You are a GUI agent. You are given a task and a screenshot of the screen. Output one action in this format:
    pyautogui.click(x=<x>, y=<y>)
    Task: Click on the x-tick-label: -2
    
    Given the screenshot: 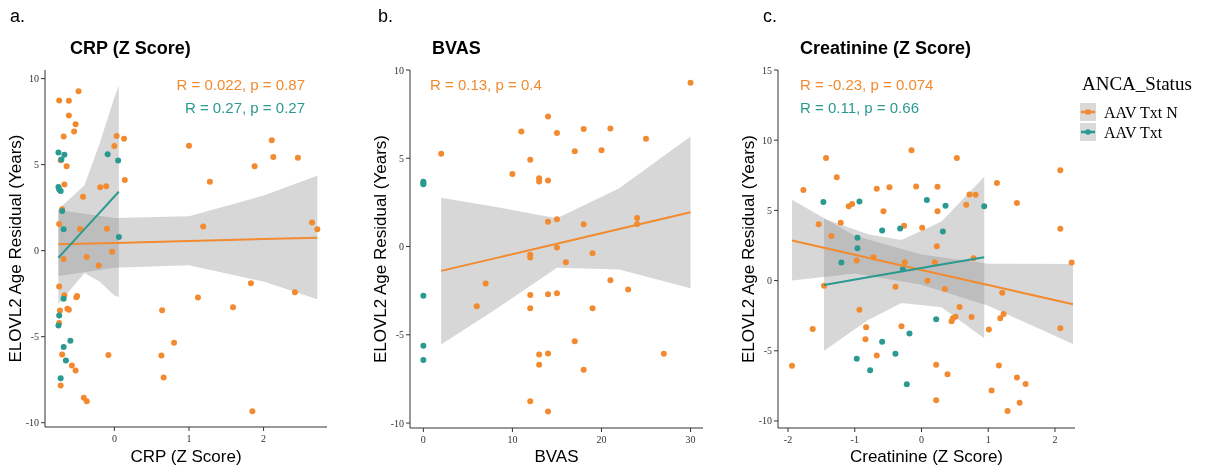 What is the action you would take?
    pyautogui.click(x=788, y=439)
    